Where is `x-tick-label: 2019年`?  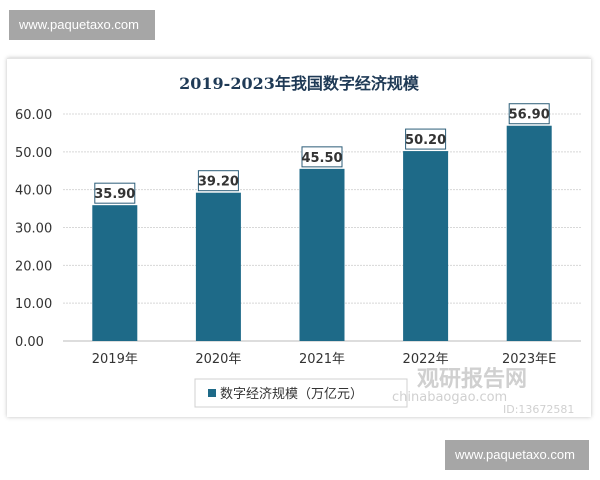
x-tick-label: 2019年 is located at coordinates (115, 359).